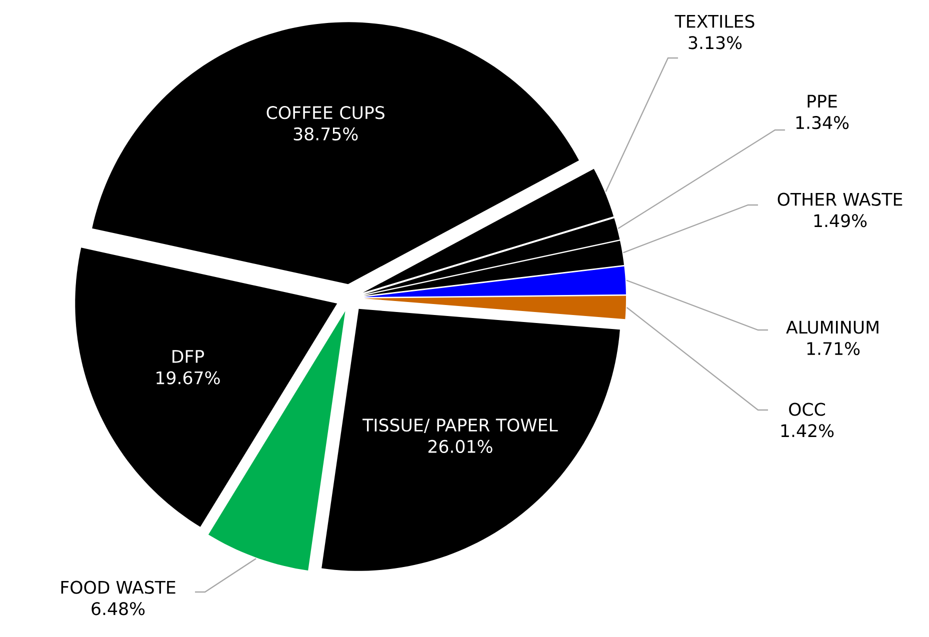 The image size is (929, 637). I want to click on slice-label: PPE, so click(822, 101).